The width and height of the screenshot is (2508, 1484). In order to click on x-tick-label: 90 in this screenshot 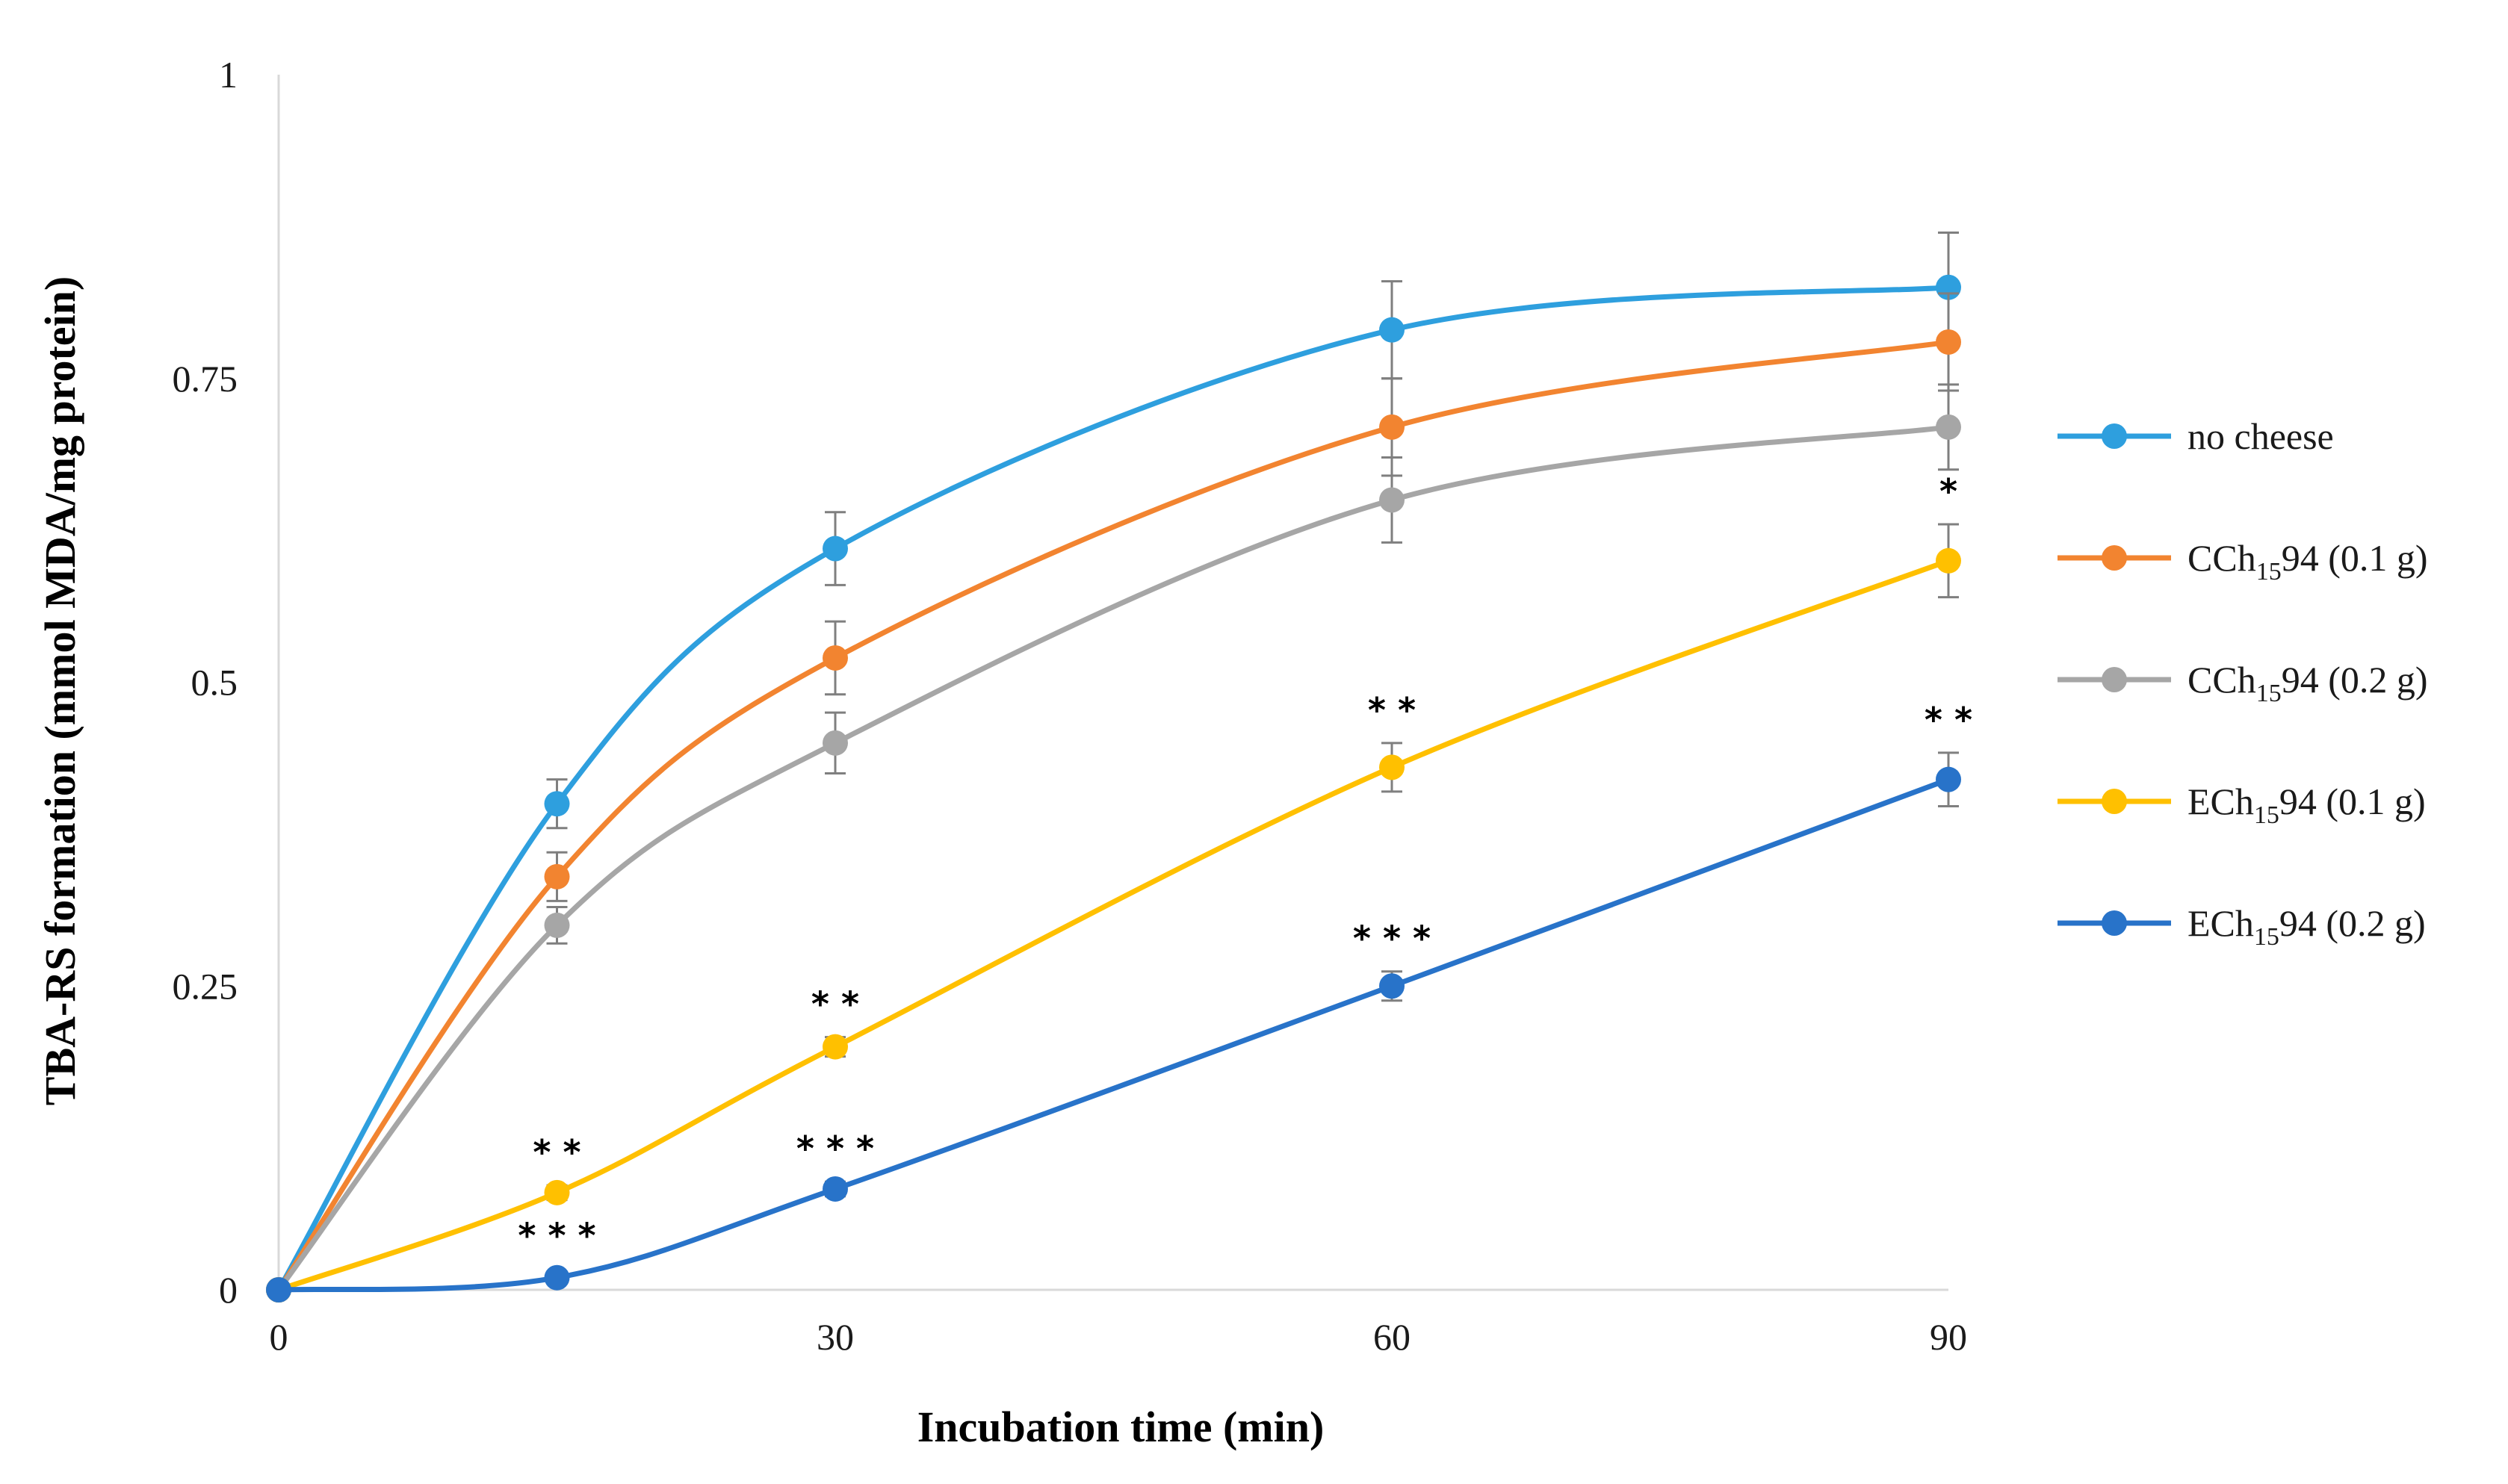, I will do `click(1948, 1337)`.